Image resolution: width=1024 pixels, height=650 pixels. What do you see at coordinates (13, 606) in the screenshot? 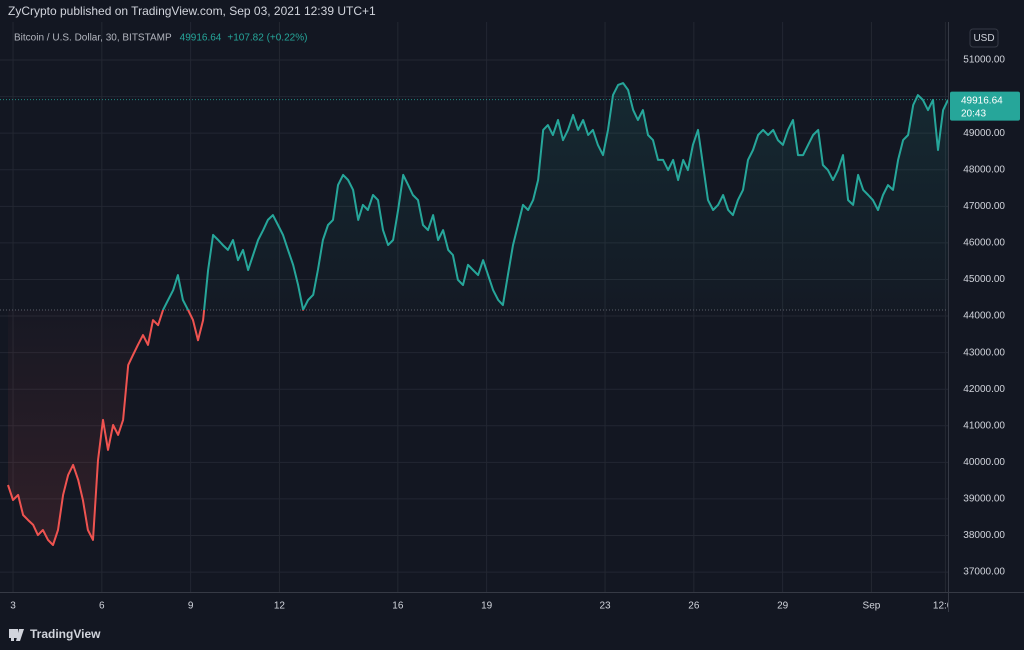
I see `x-tick-label: 3` at bounding box center [13, 606].